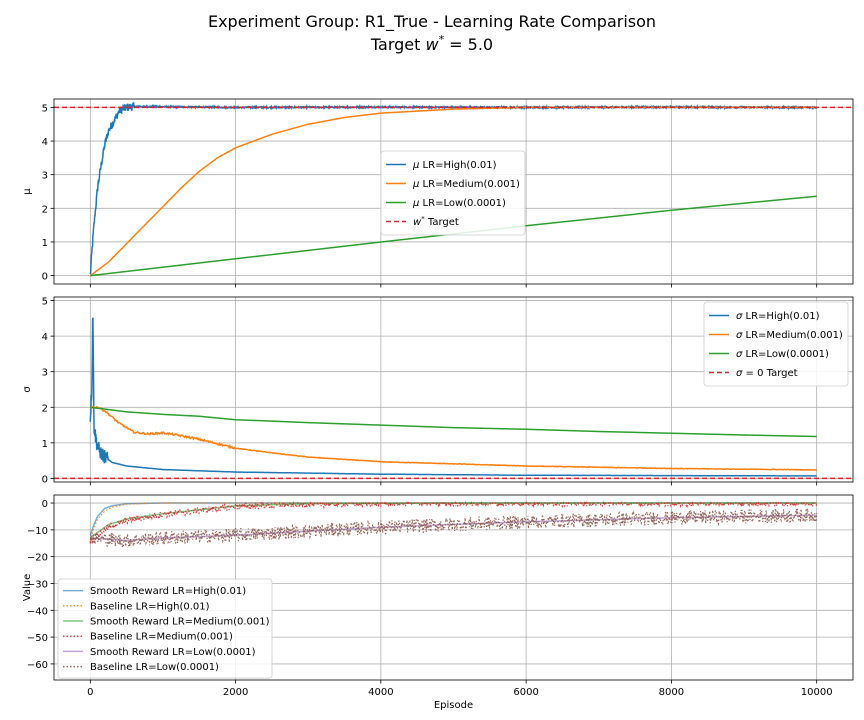 This screenshot has width=864, height=720. What do you see at coordinates (37, 638) in the screenshot?
I see `y-tick-label: −50` at bounding box center [37, 638].